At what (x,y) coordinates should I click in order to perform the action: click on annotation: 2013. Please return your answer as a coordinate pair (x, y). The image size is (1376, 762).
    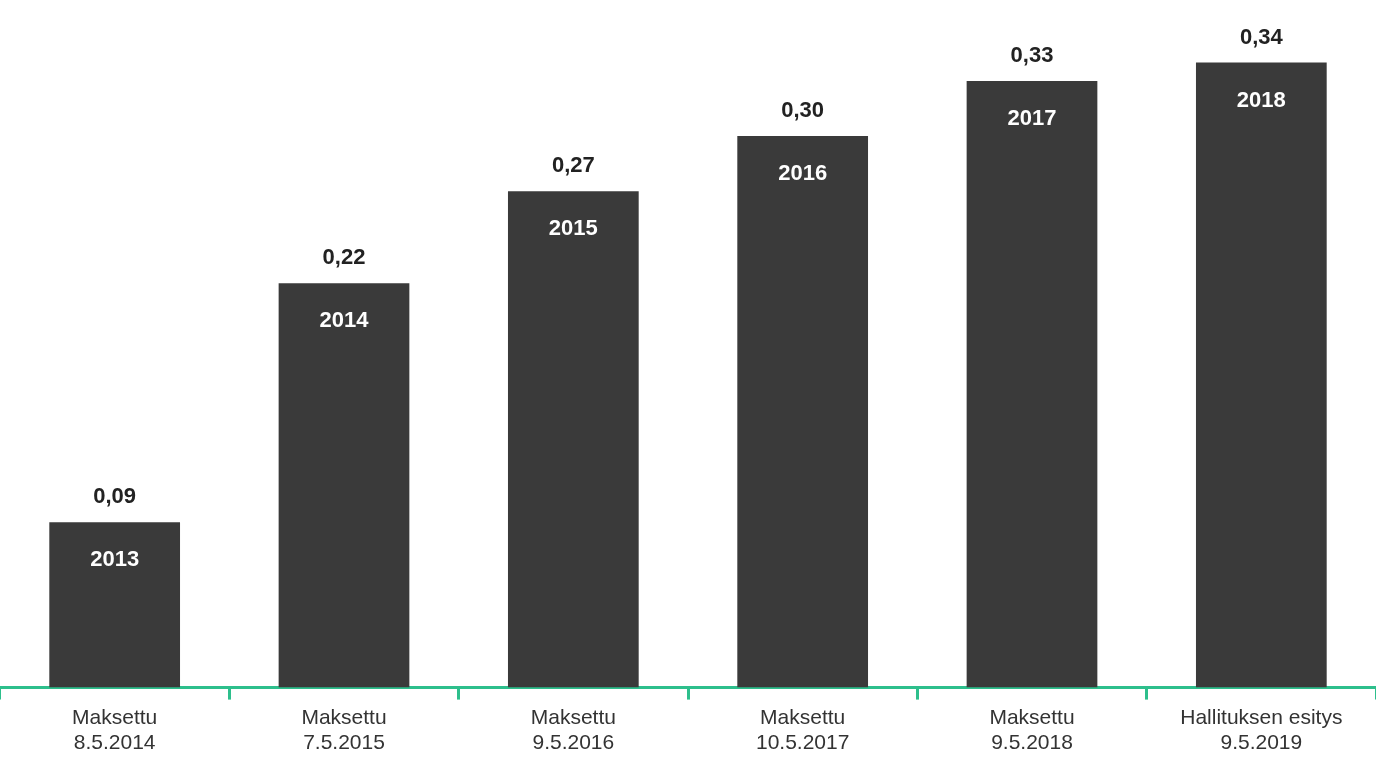
    Looking at the image, I should click on (115, 559).